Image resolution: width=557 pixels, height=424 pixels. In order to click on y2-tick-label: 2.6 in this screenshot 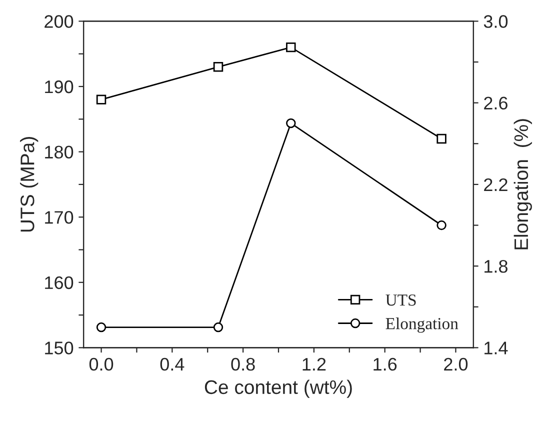, I will do `click(496, 103)`.